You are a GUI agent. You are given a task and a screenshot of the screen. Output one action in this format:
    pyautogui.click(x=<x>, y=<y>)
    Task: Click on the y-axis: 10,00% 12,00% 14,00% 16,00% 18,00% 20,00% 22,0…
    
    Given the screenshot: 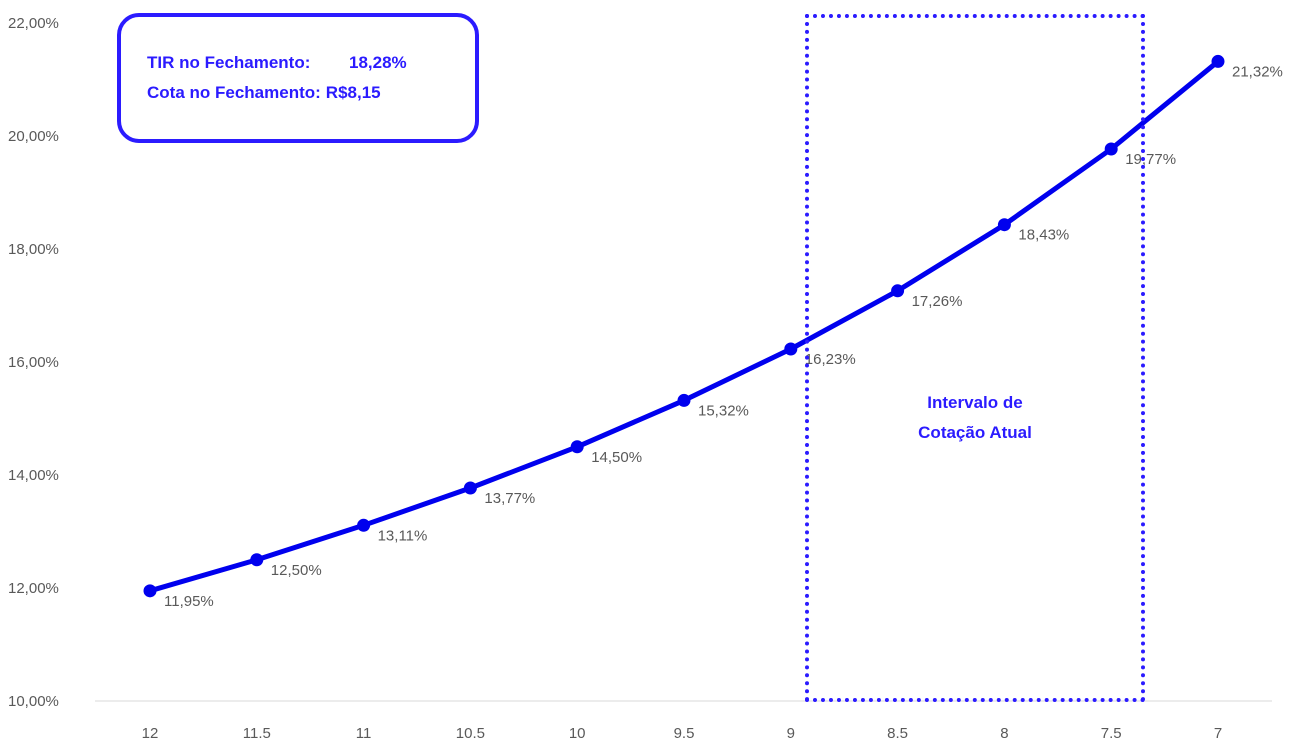 What is the action you would take?
    pyautogui.click(x=33, y=362)
    